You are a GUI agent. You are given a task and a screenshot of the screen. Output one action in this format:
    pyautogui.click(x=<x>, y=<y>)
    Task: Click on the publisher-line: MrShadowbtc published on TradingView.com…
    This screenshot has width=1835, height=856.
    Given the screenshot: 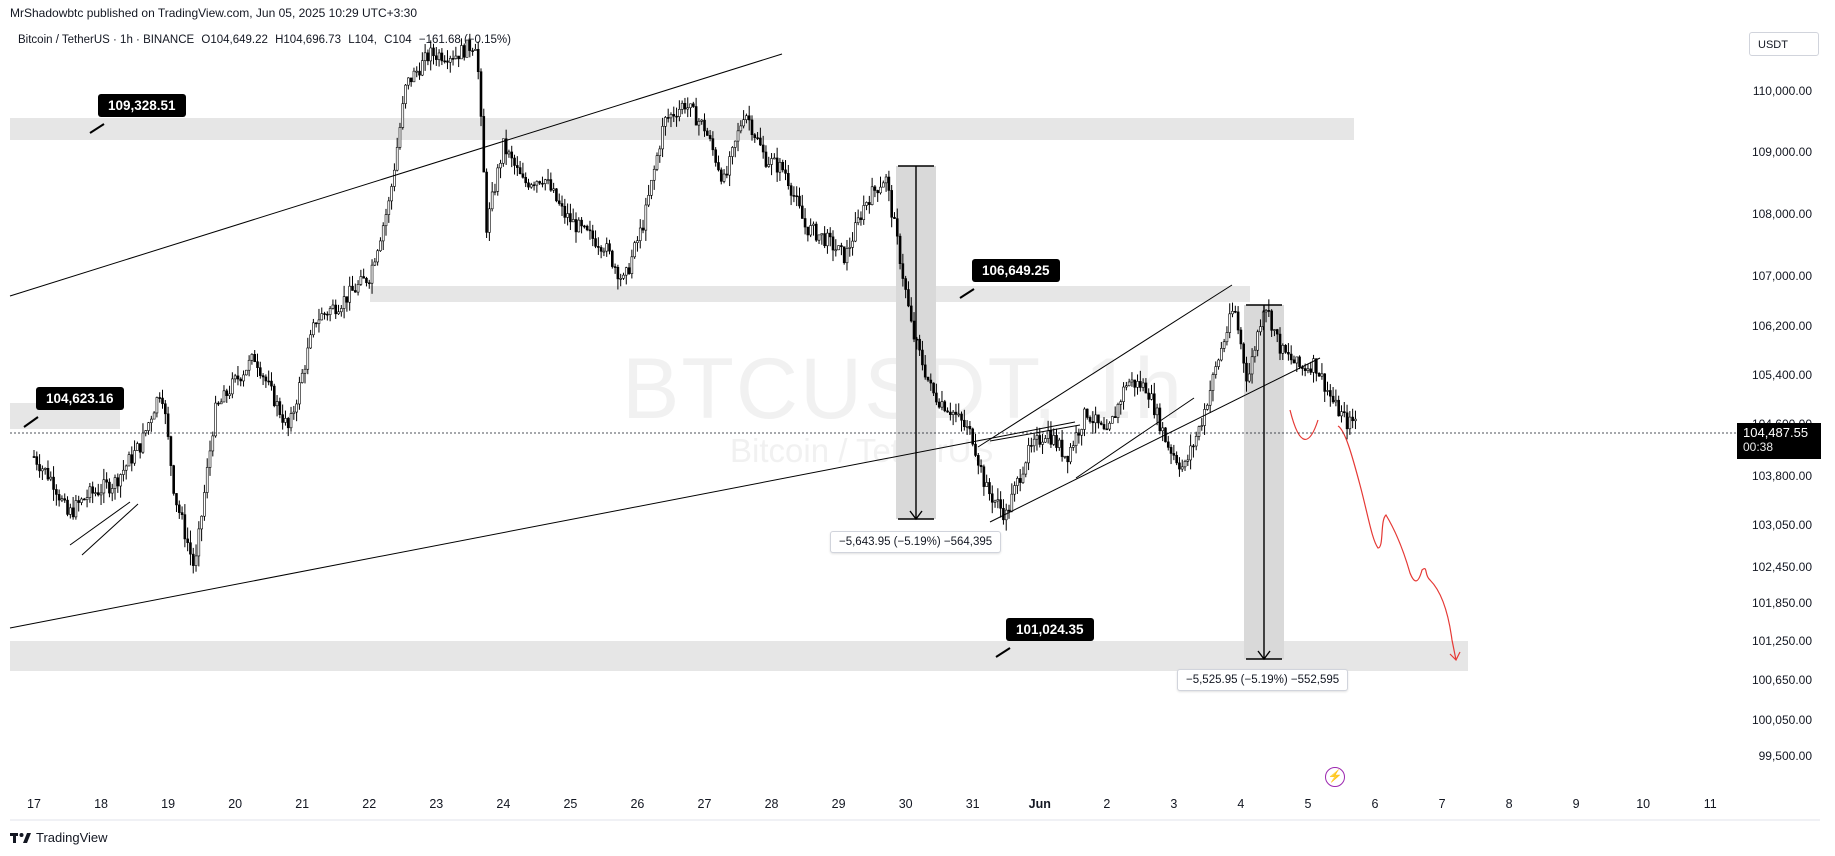 What is the action you would take?
    pyautogui.click(x=214, y=13)
    